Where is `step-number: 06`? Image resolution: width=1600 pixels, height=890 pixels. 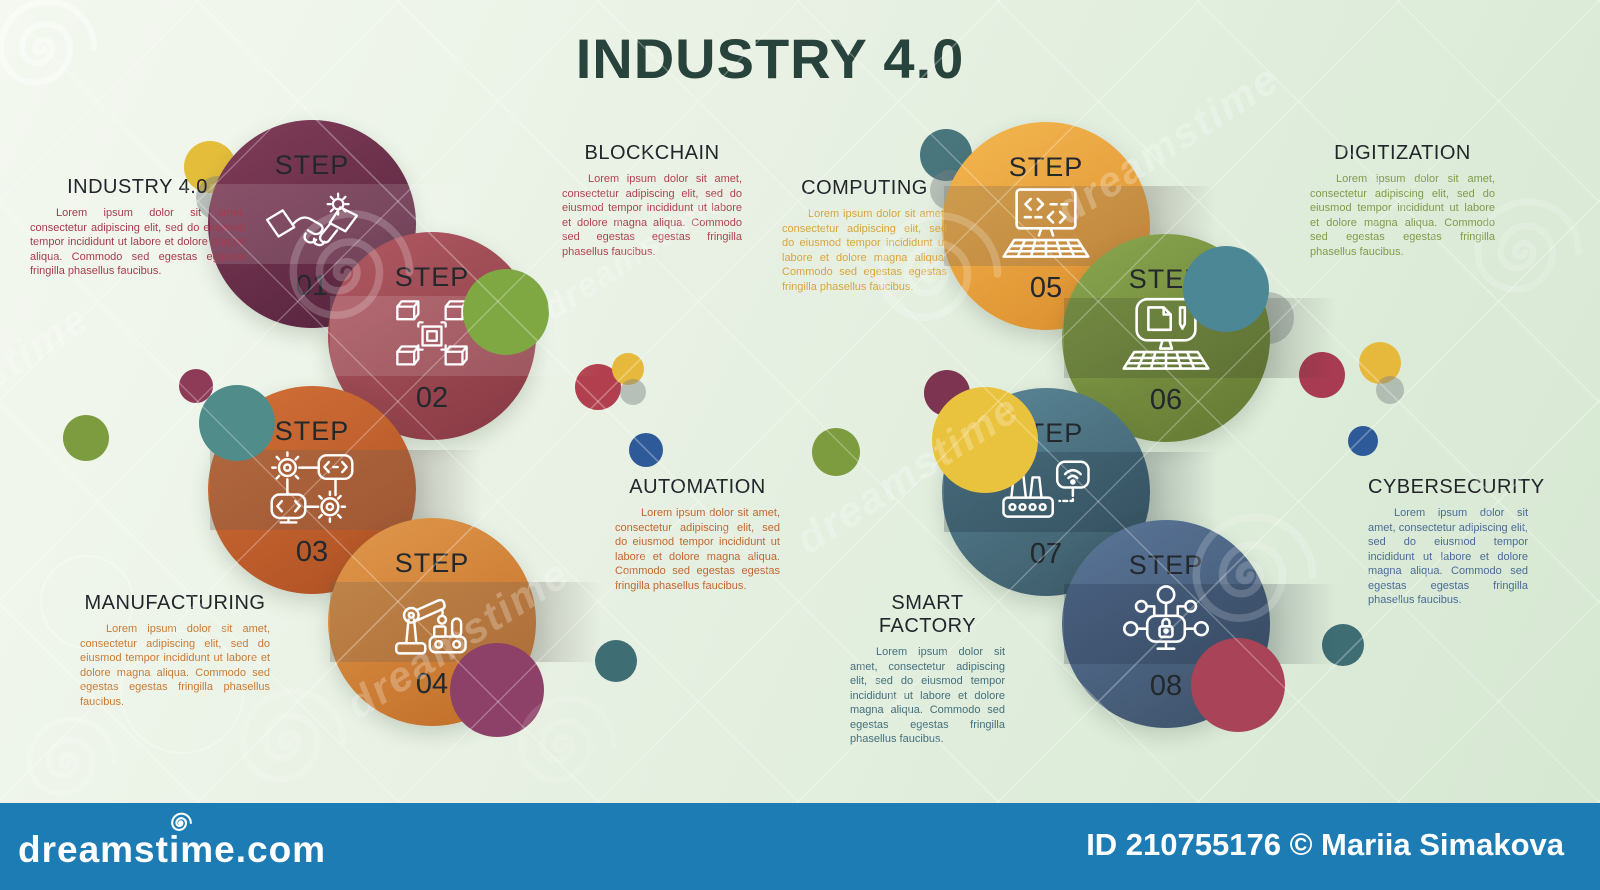 step-number: 06 is located at coordinates (1166, 400).